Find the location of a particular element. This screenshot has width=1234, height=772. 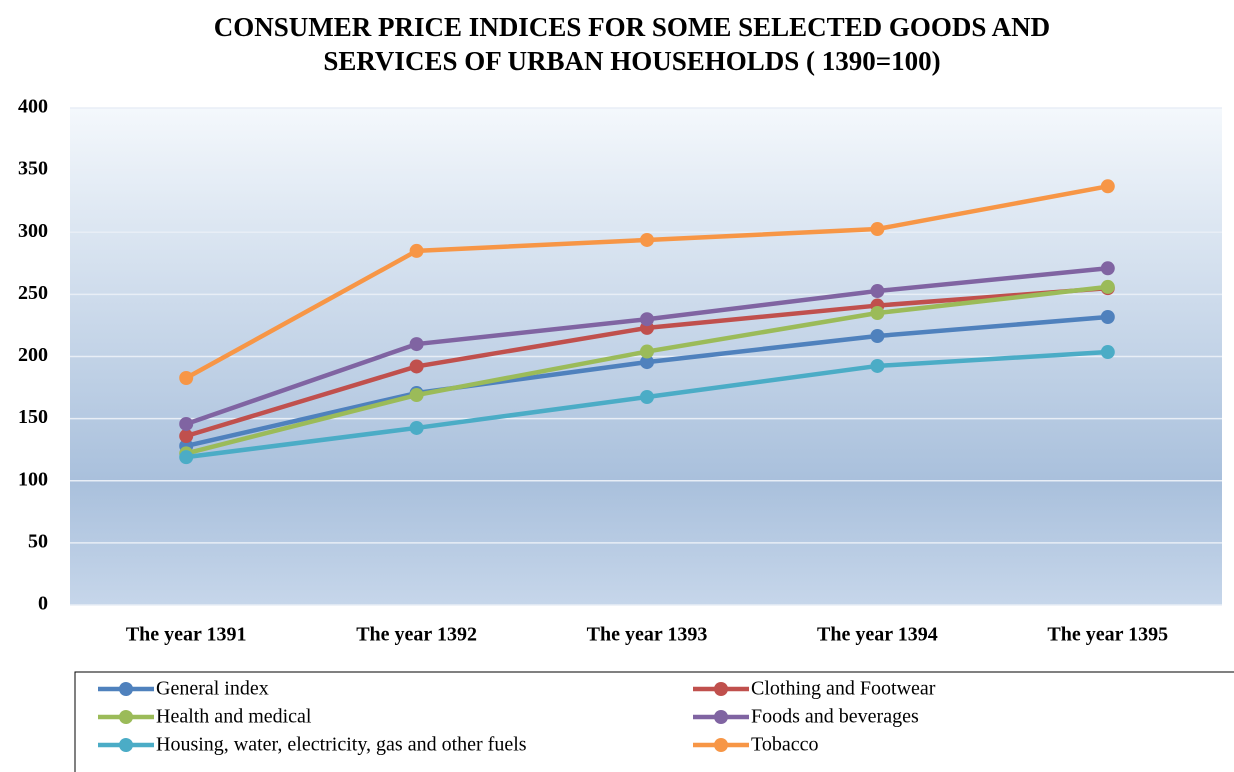

y-tick-label: 0 is located at coordinates (43, 604).